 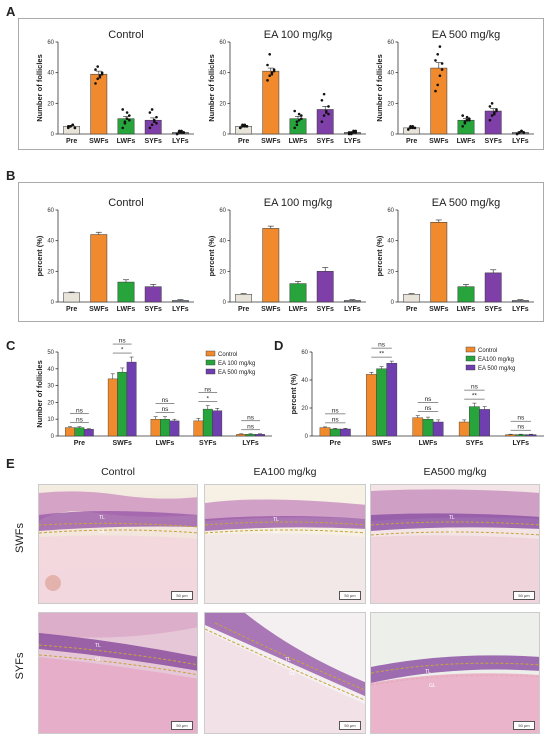 I want to click on row-label-swfs: SWFs, so click(x=20, y=538).